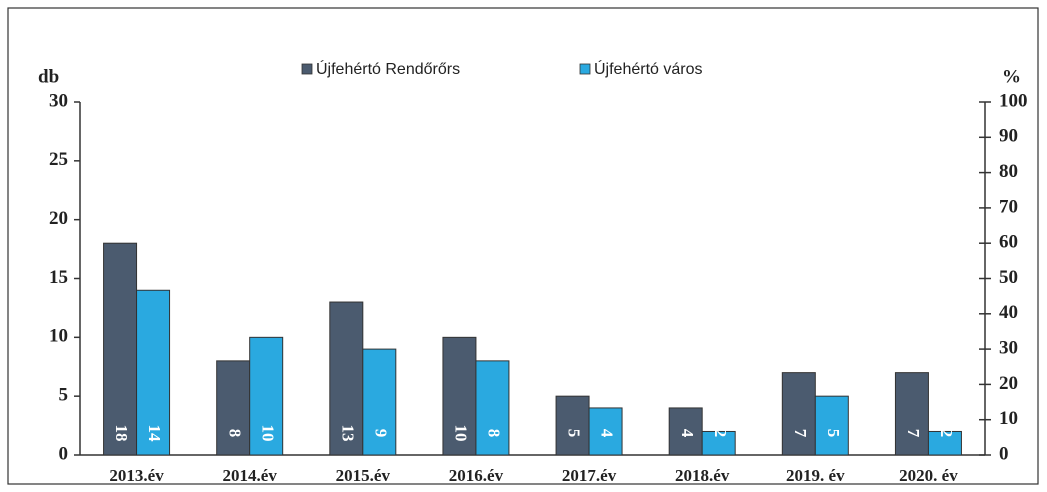 This screenshot has height=492, width=1047. What do you see at coordinates (363, 475) in the screenshot?
I see `x-tick-label: 2015.év` at bounding box center [363, 475].